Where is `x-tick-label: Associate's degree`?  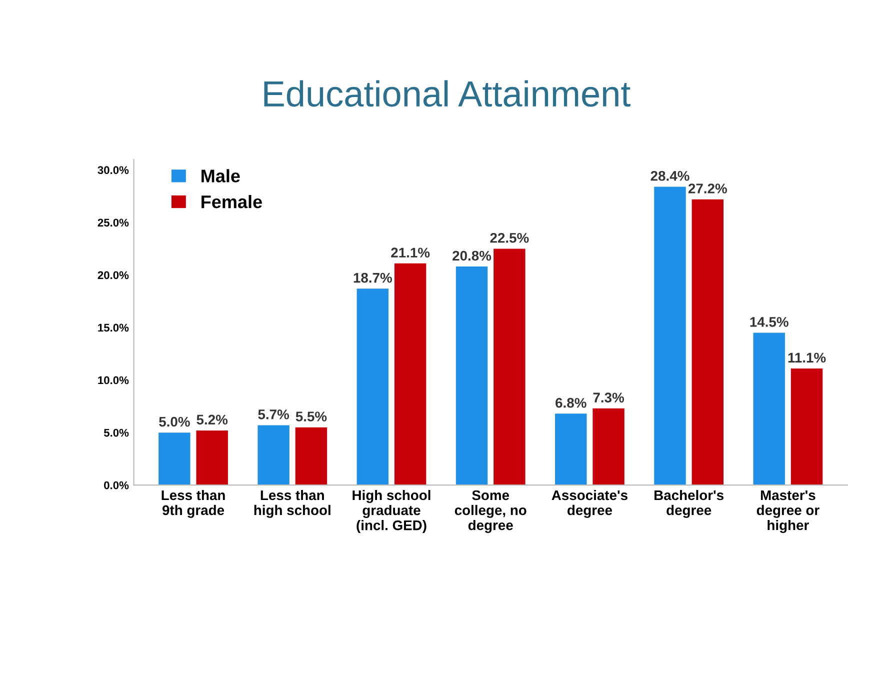
x-tick-label: Associate's degree is located at coordinates (590, 504).